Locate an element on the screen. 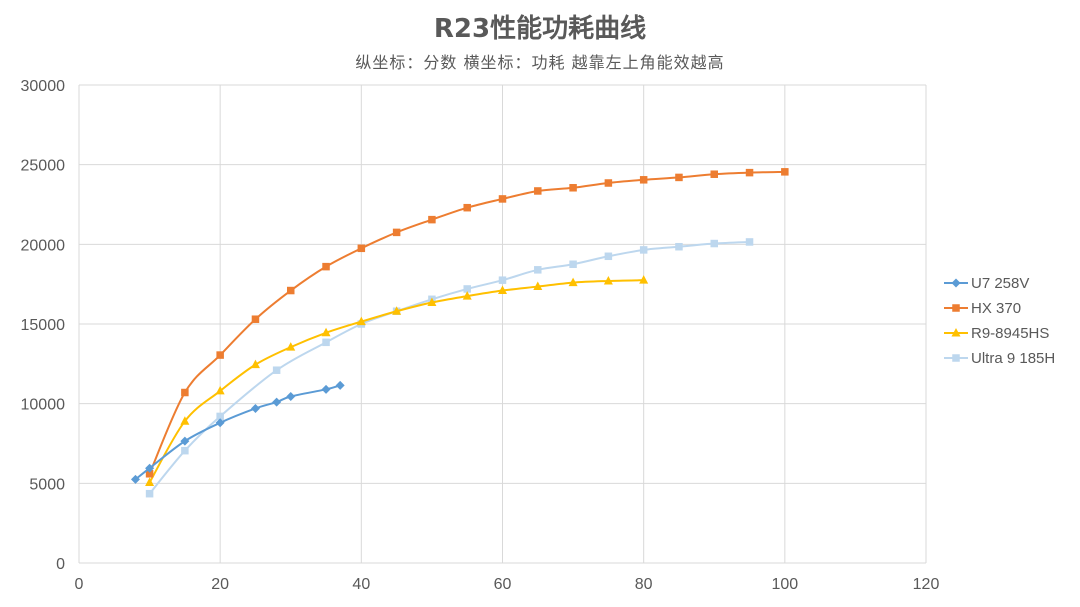 Image resolution: width=1080 pixels, height=607 pixels. legend-item-r9-8945hs: R9-8945HS is located at coordinates (996, 333).